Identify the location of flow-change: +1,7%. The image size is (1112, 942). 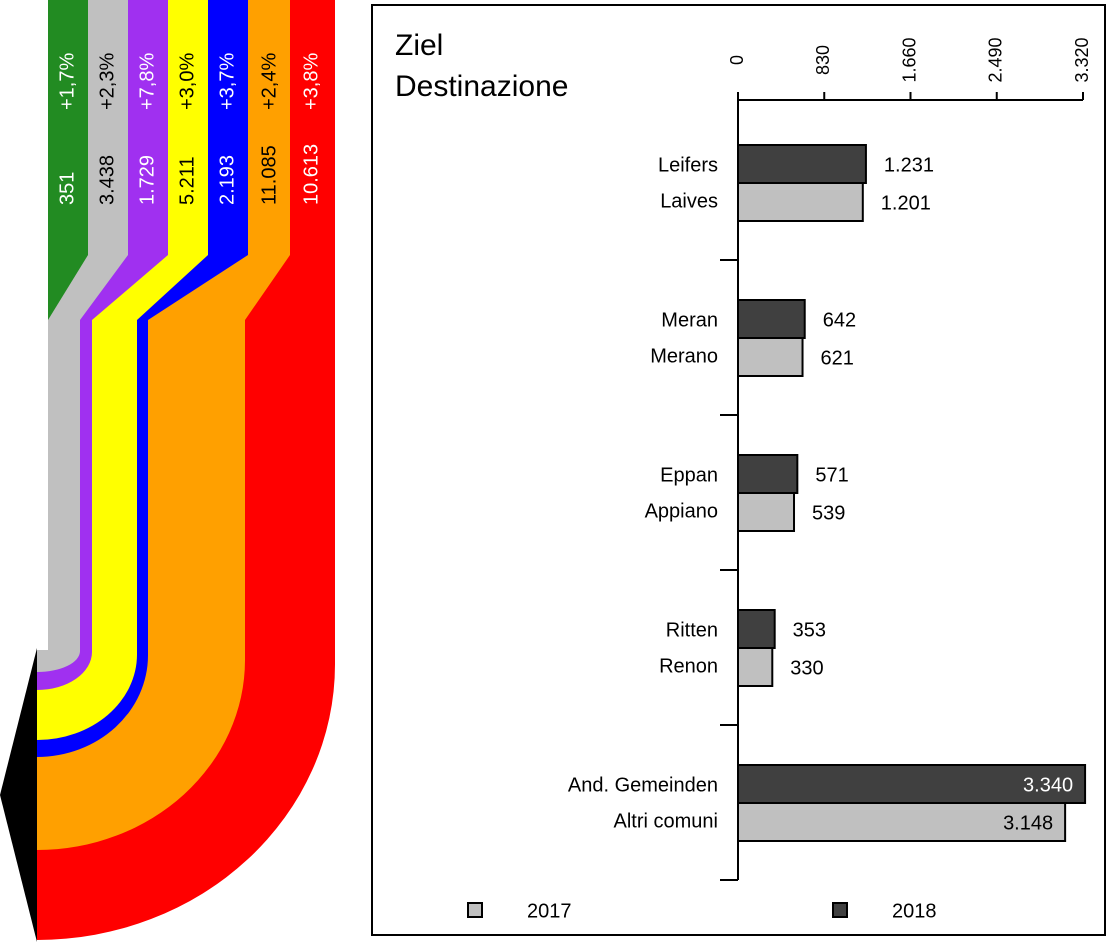
(67, 81).